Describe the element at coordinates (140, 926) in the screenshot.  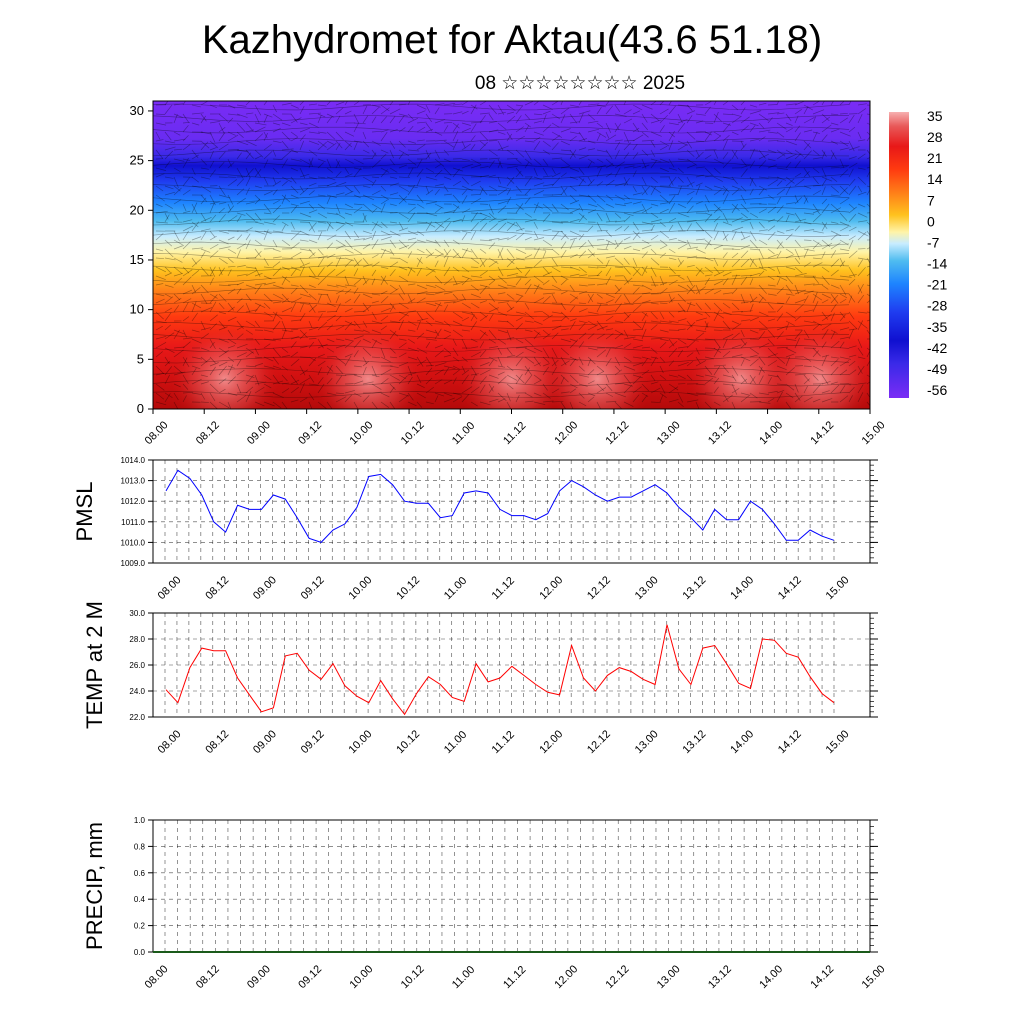
I see `y-tick-label: 0.2` at that location.